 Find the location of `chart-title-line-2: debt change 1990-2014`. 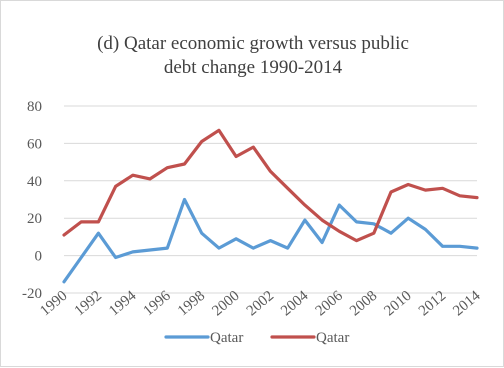

chart-title-line-2: debt change 1990-2014 is located at coordinates (253, 67).